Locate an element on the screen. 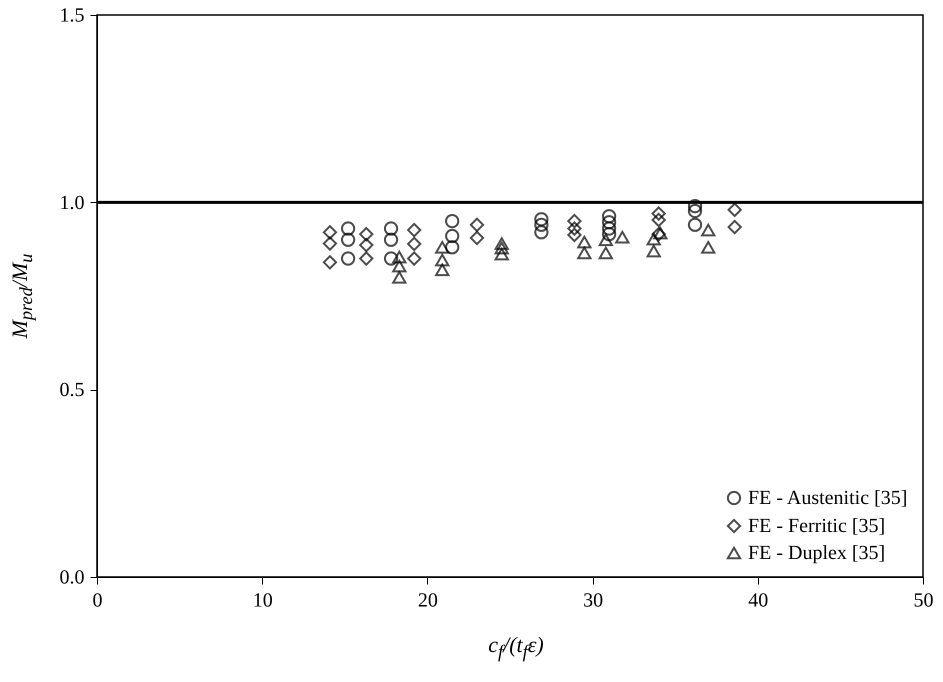 The image size is (943, 682). x-tick-label: 30 is located at coordinates (593, 601).